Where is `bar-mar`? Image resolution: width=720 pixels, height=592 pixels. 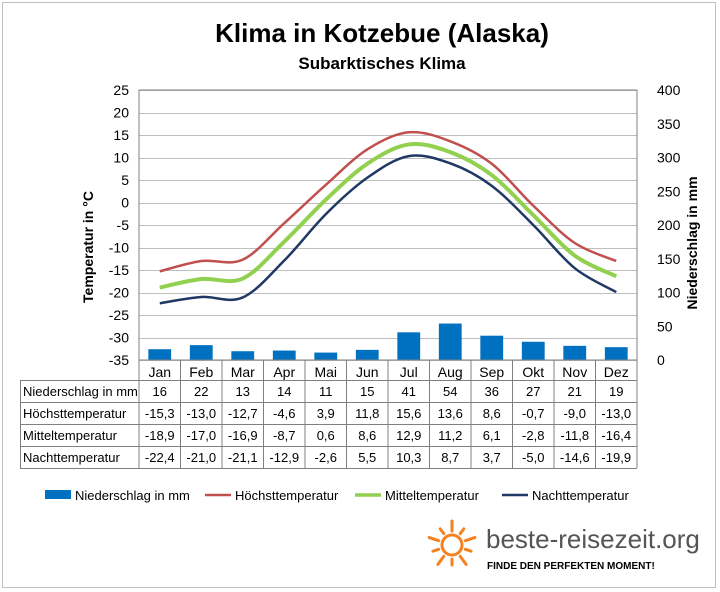
bar-mar is located at coordinates (243, 355).